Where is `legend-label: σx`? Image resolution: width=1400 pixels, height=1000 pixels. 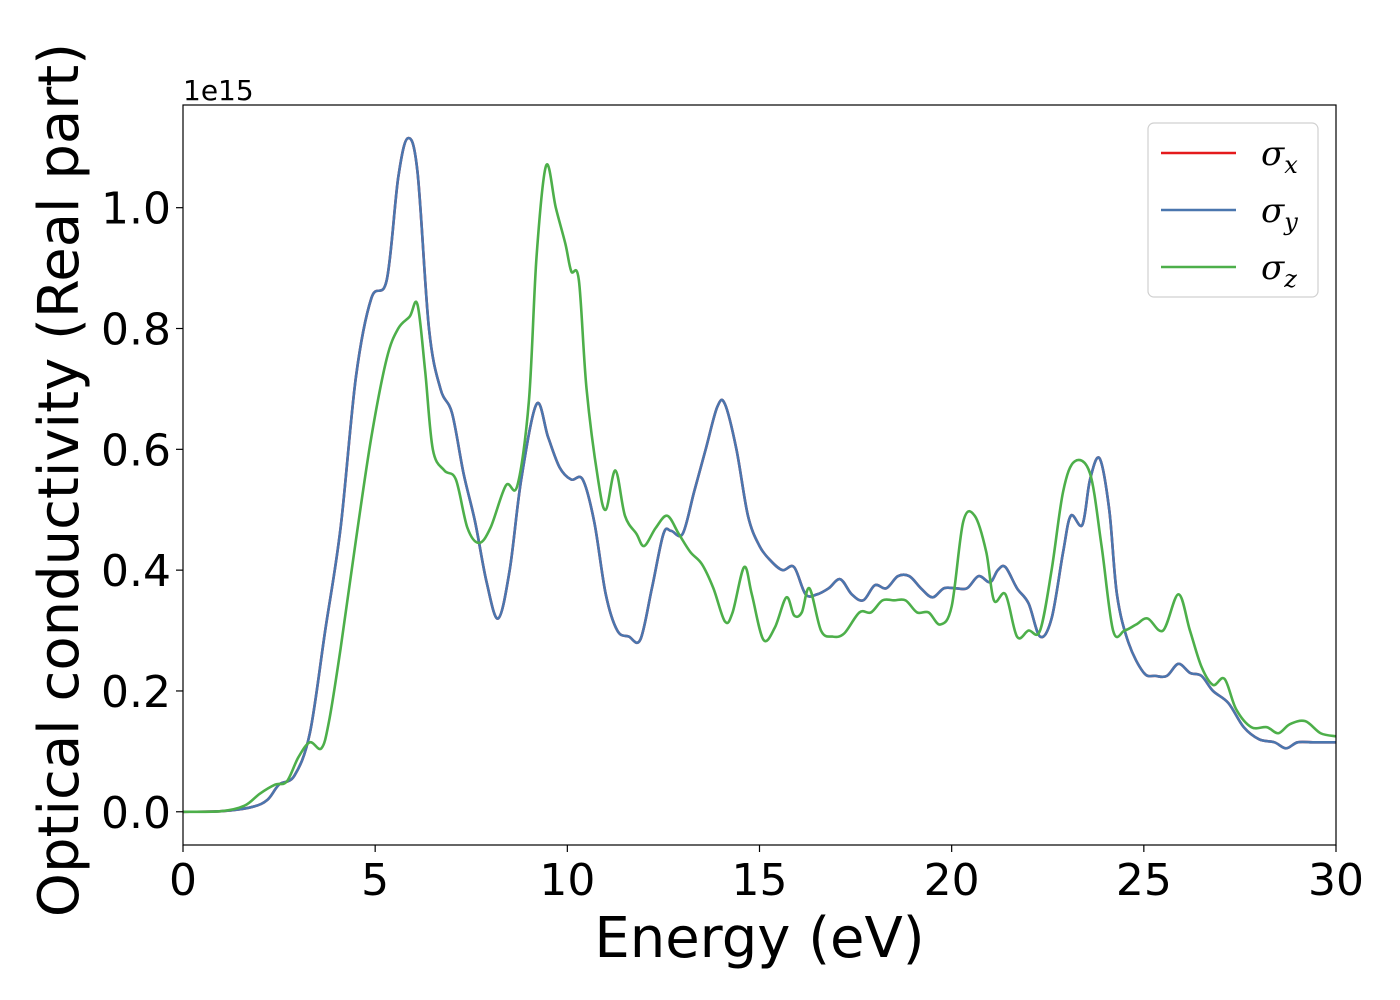
legend-label: σx is located at coordinates (1279, 156).